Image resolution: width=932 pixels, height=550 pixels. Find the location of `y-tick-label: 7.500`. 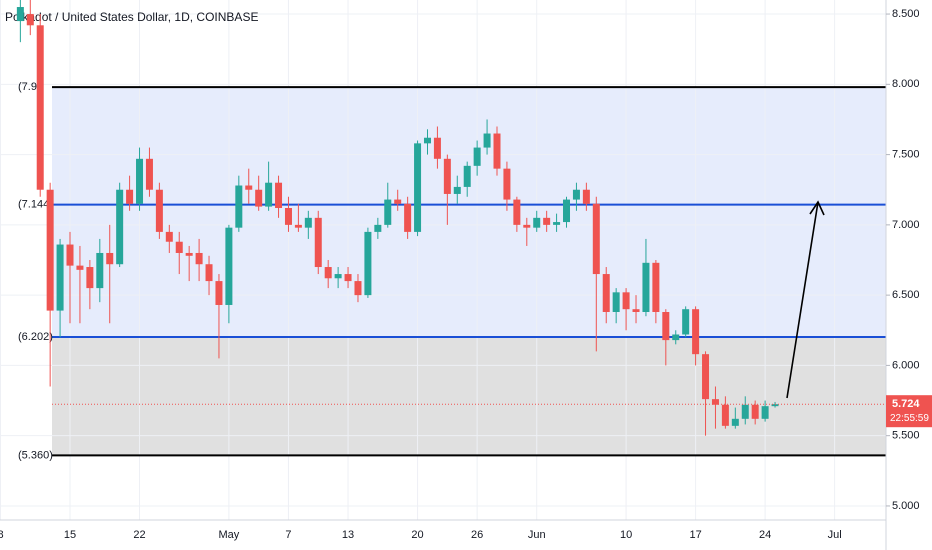

y-tick-label: 7.500 is located at coordinates (906, 155).